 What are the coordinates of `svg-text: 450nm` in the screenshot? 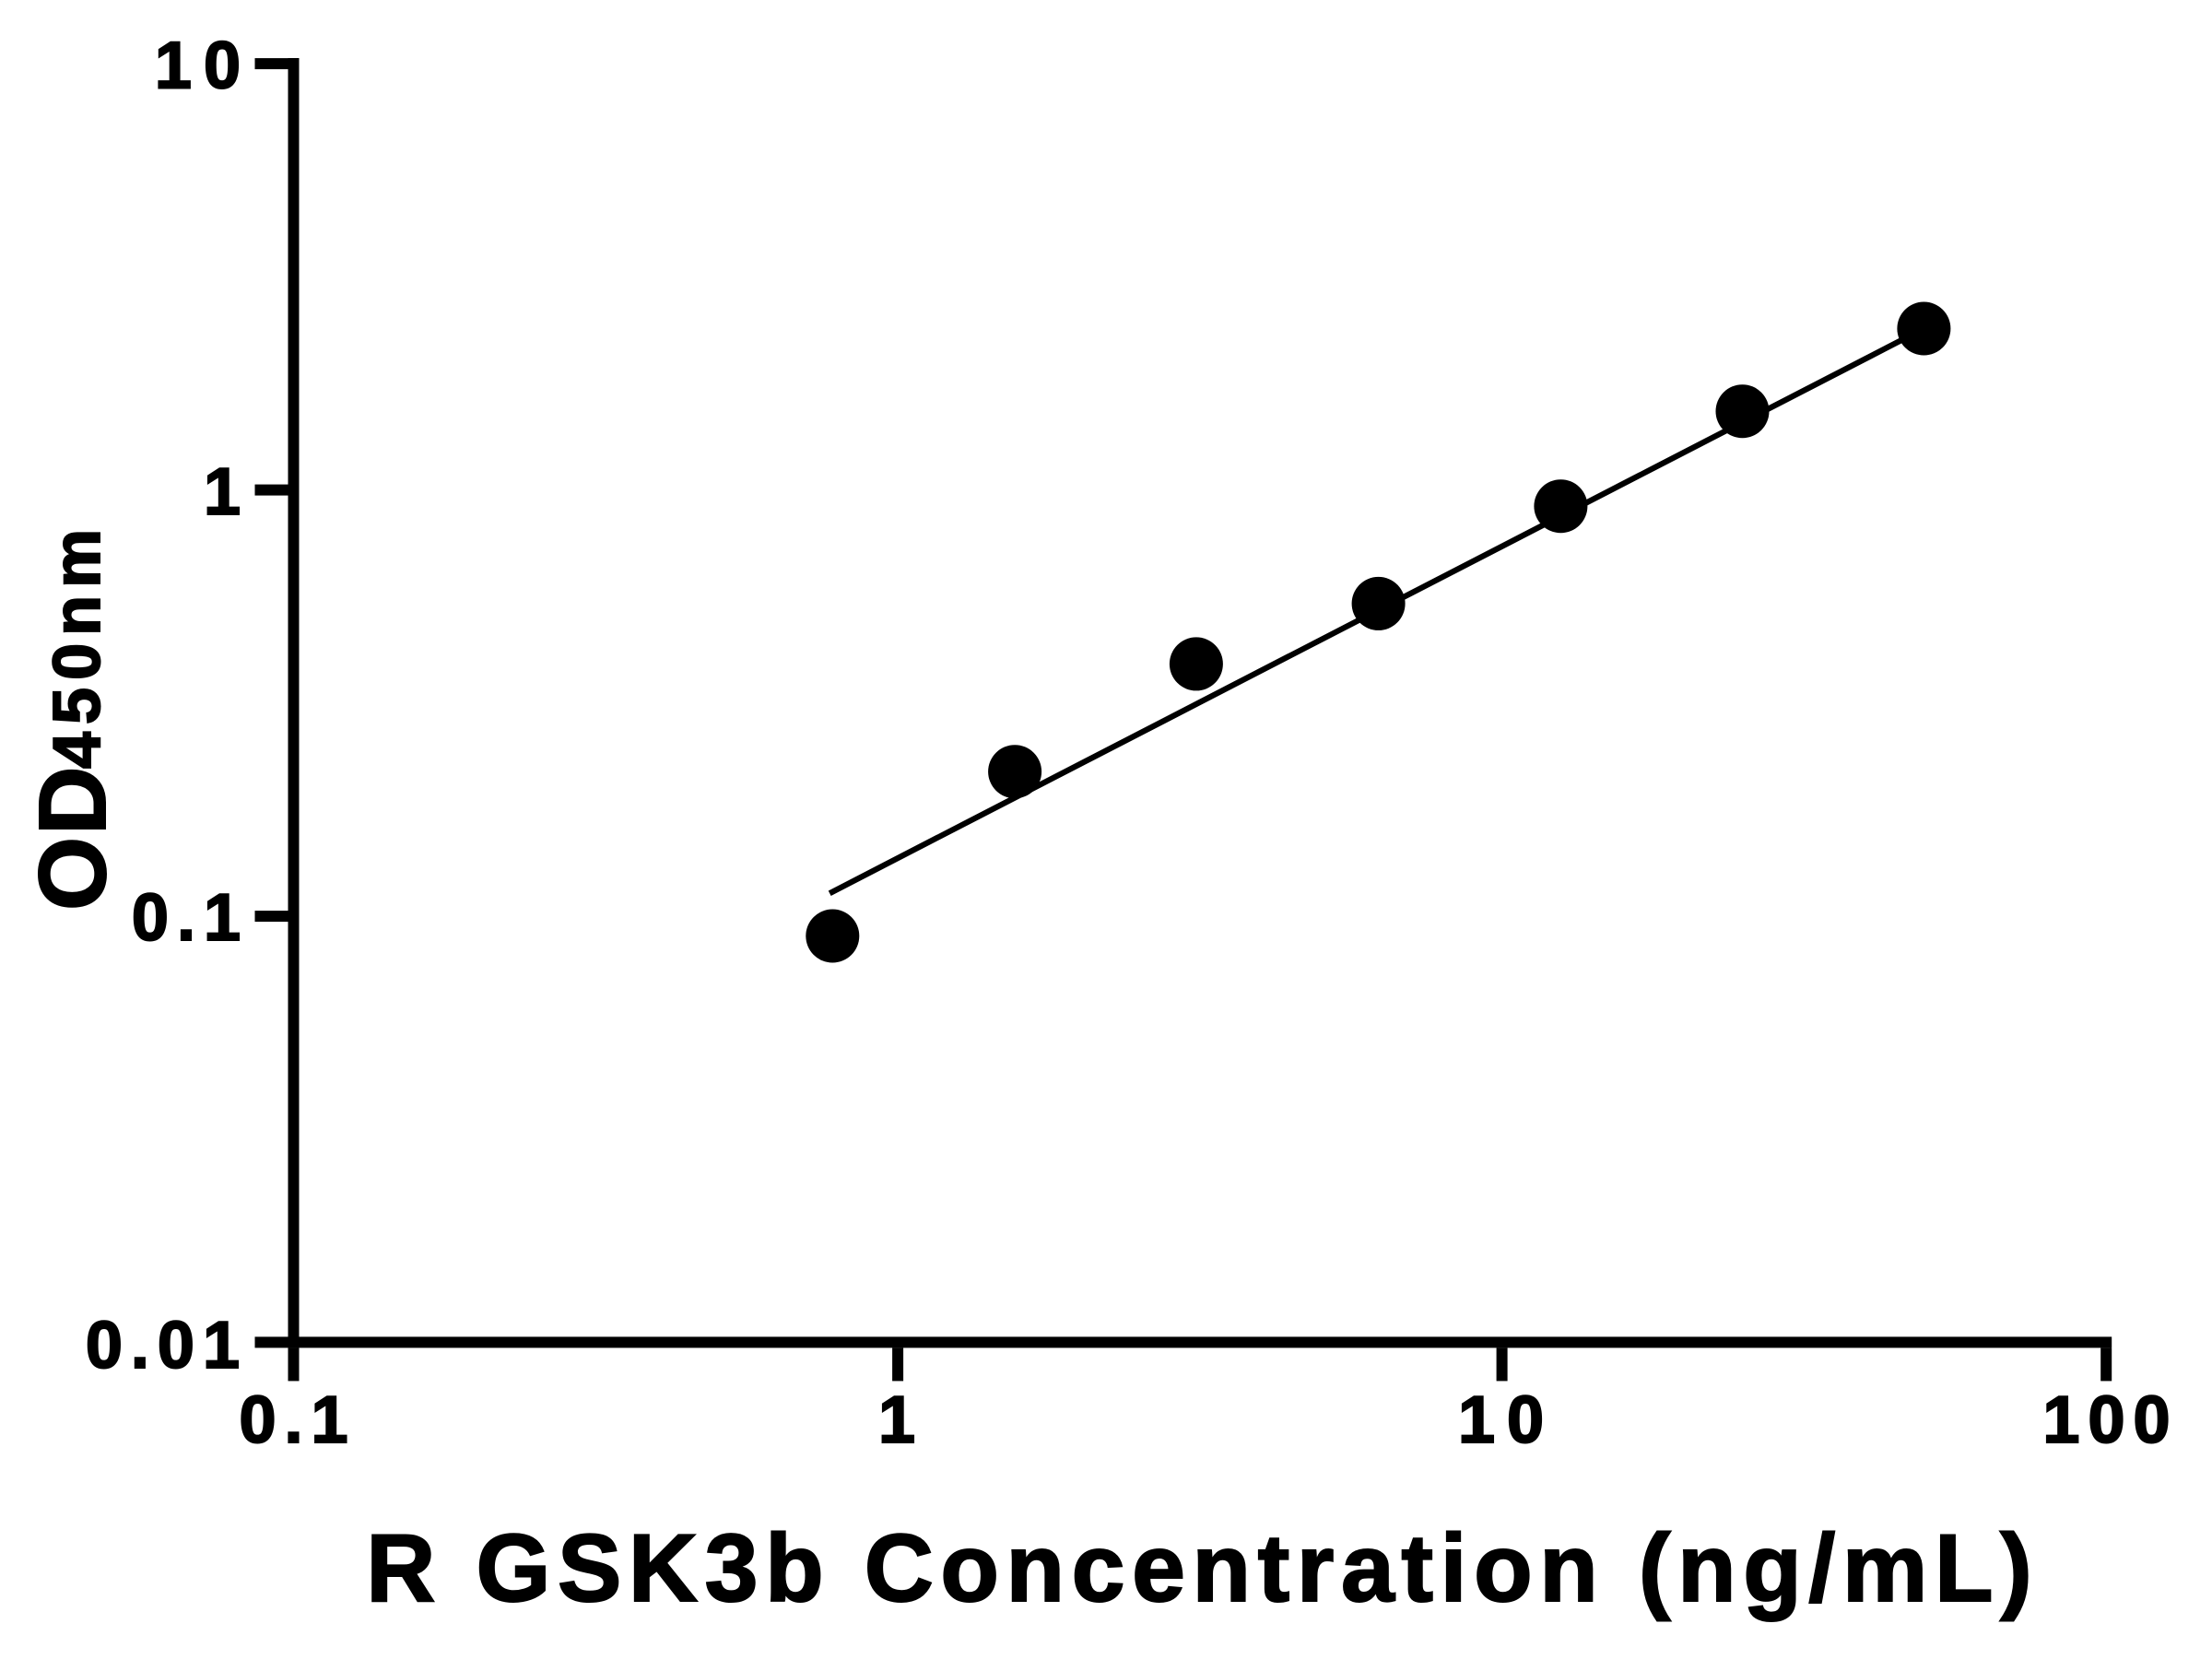 It's located at (77, 645).